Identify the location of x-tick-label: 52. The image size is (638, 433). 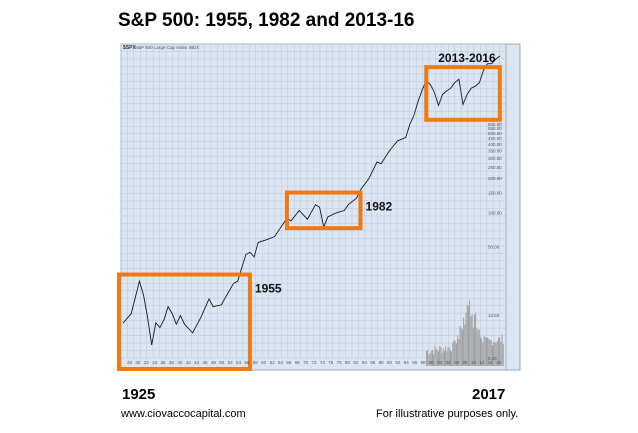
(231, 362).